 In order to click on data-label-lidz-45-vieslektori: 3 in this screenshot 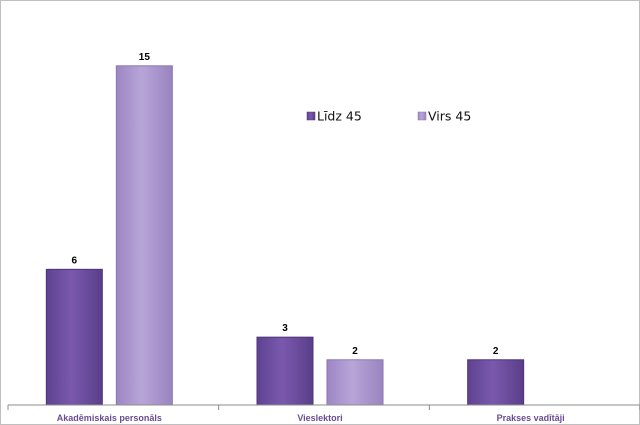, I will do `click(285, 328)`.